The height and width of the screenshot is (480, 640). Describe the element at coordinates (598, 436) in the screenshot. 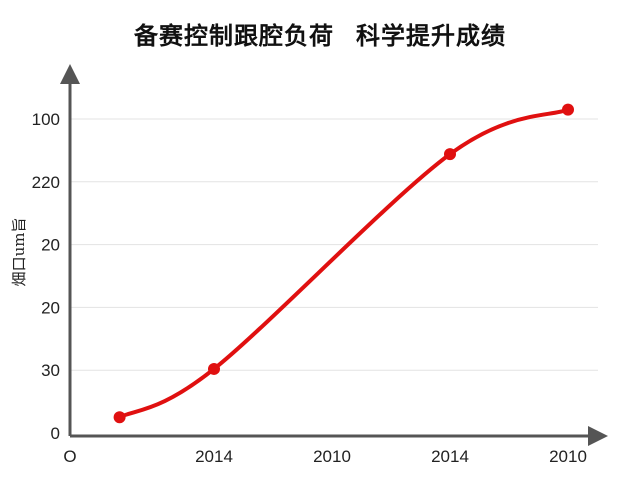

I see `x-axis-arrow` at that location.